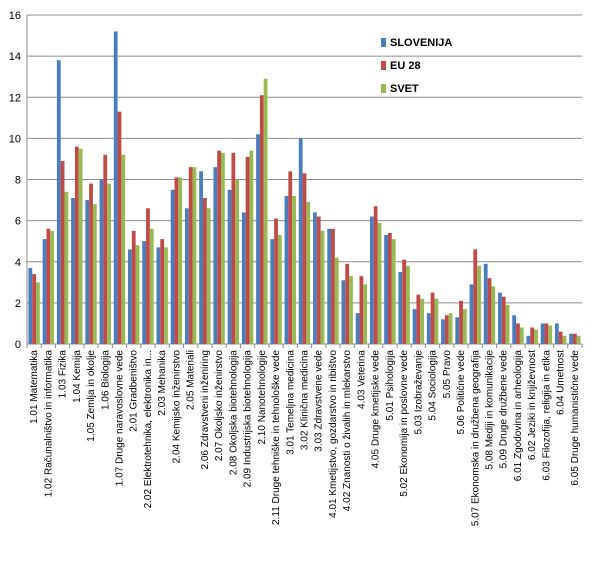  Describe the element at coordinates (15, 16) in the screenshot. I see `y-tick-label: 16` at that location.